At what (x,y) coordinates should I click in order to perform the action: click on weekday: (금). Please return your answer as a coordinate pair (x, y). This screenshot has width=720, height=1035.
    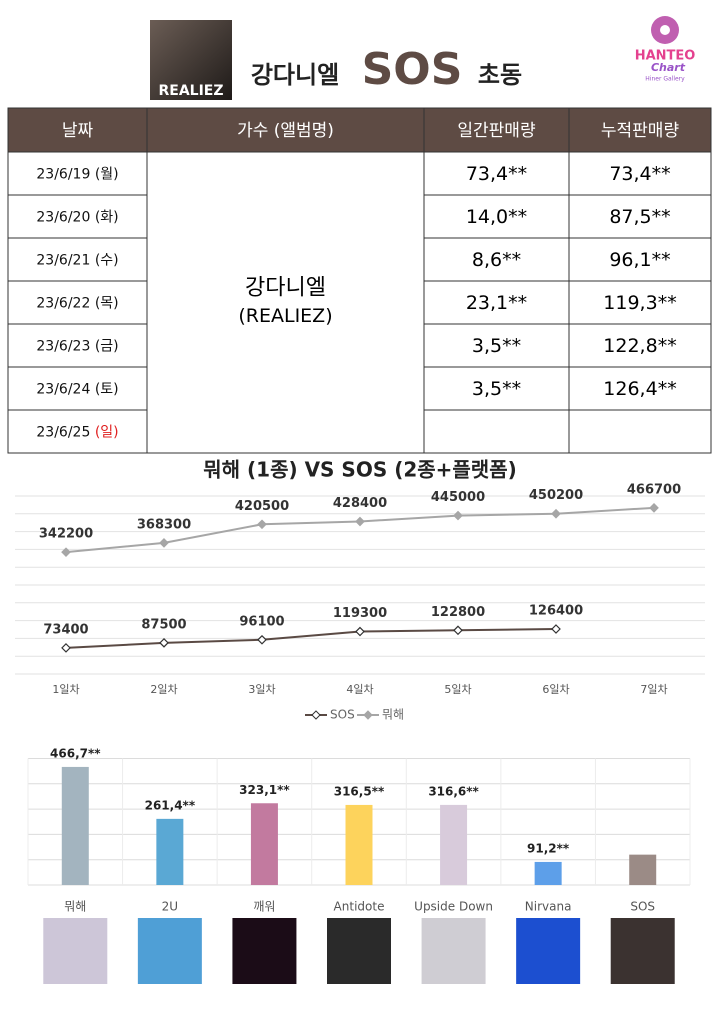
    Looking at the image, I should click on (107, 347).